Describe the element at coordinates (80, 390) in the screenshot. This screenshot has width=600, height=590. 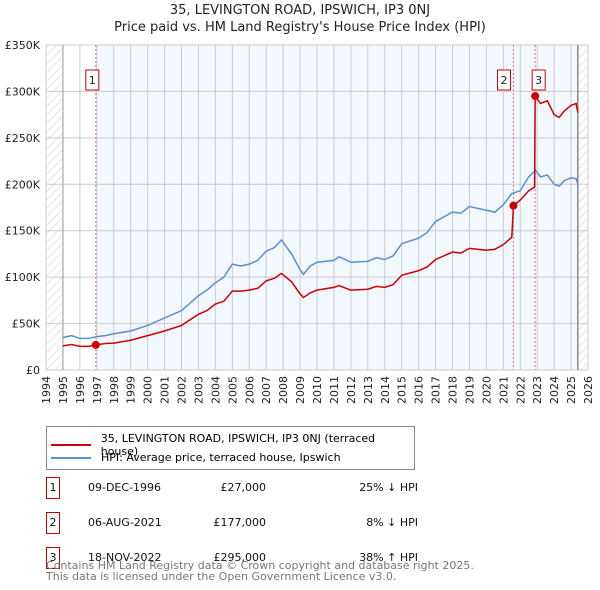
I see `x-tick-label: 1996` at that location.